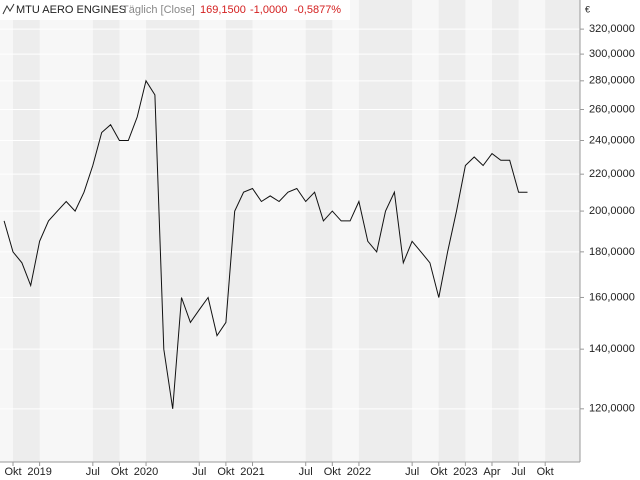 The height and width of the screenshot is (480, 640). I want to click on y-tick-label: 240,0000, so click(612, 140).